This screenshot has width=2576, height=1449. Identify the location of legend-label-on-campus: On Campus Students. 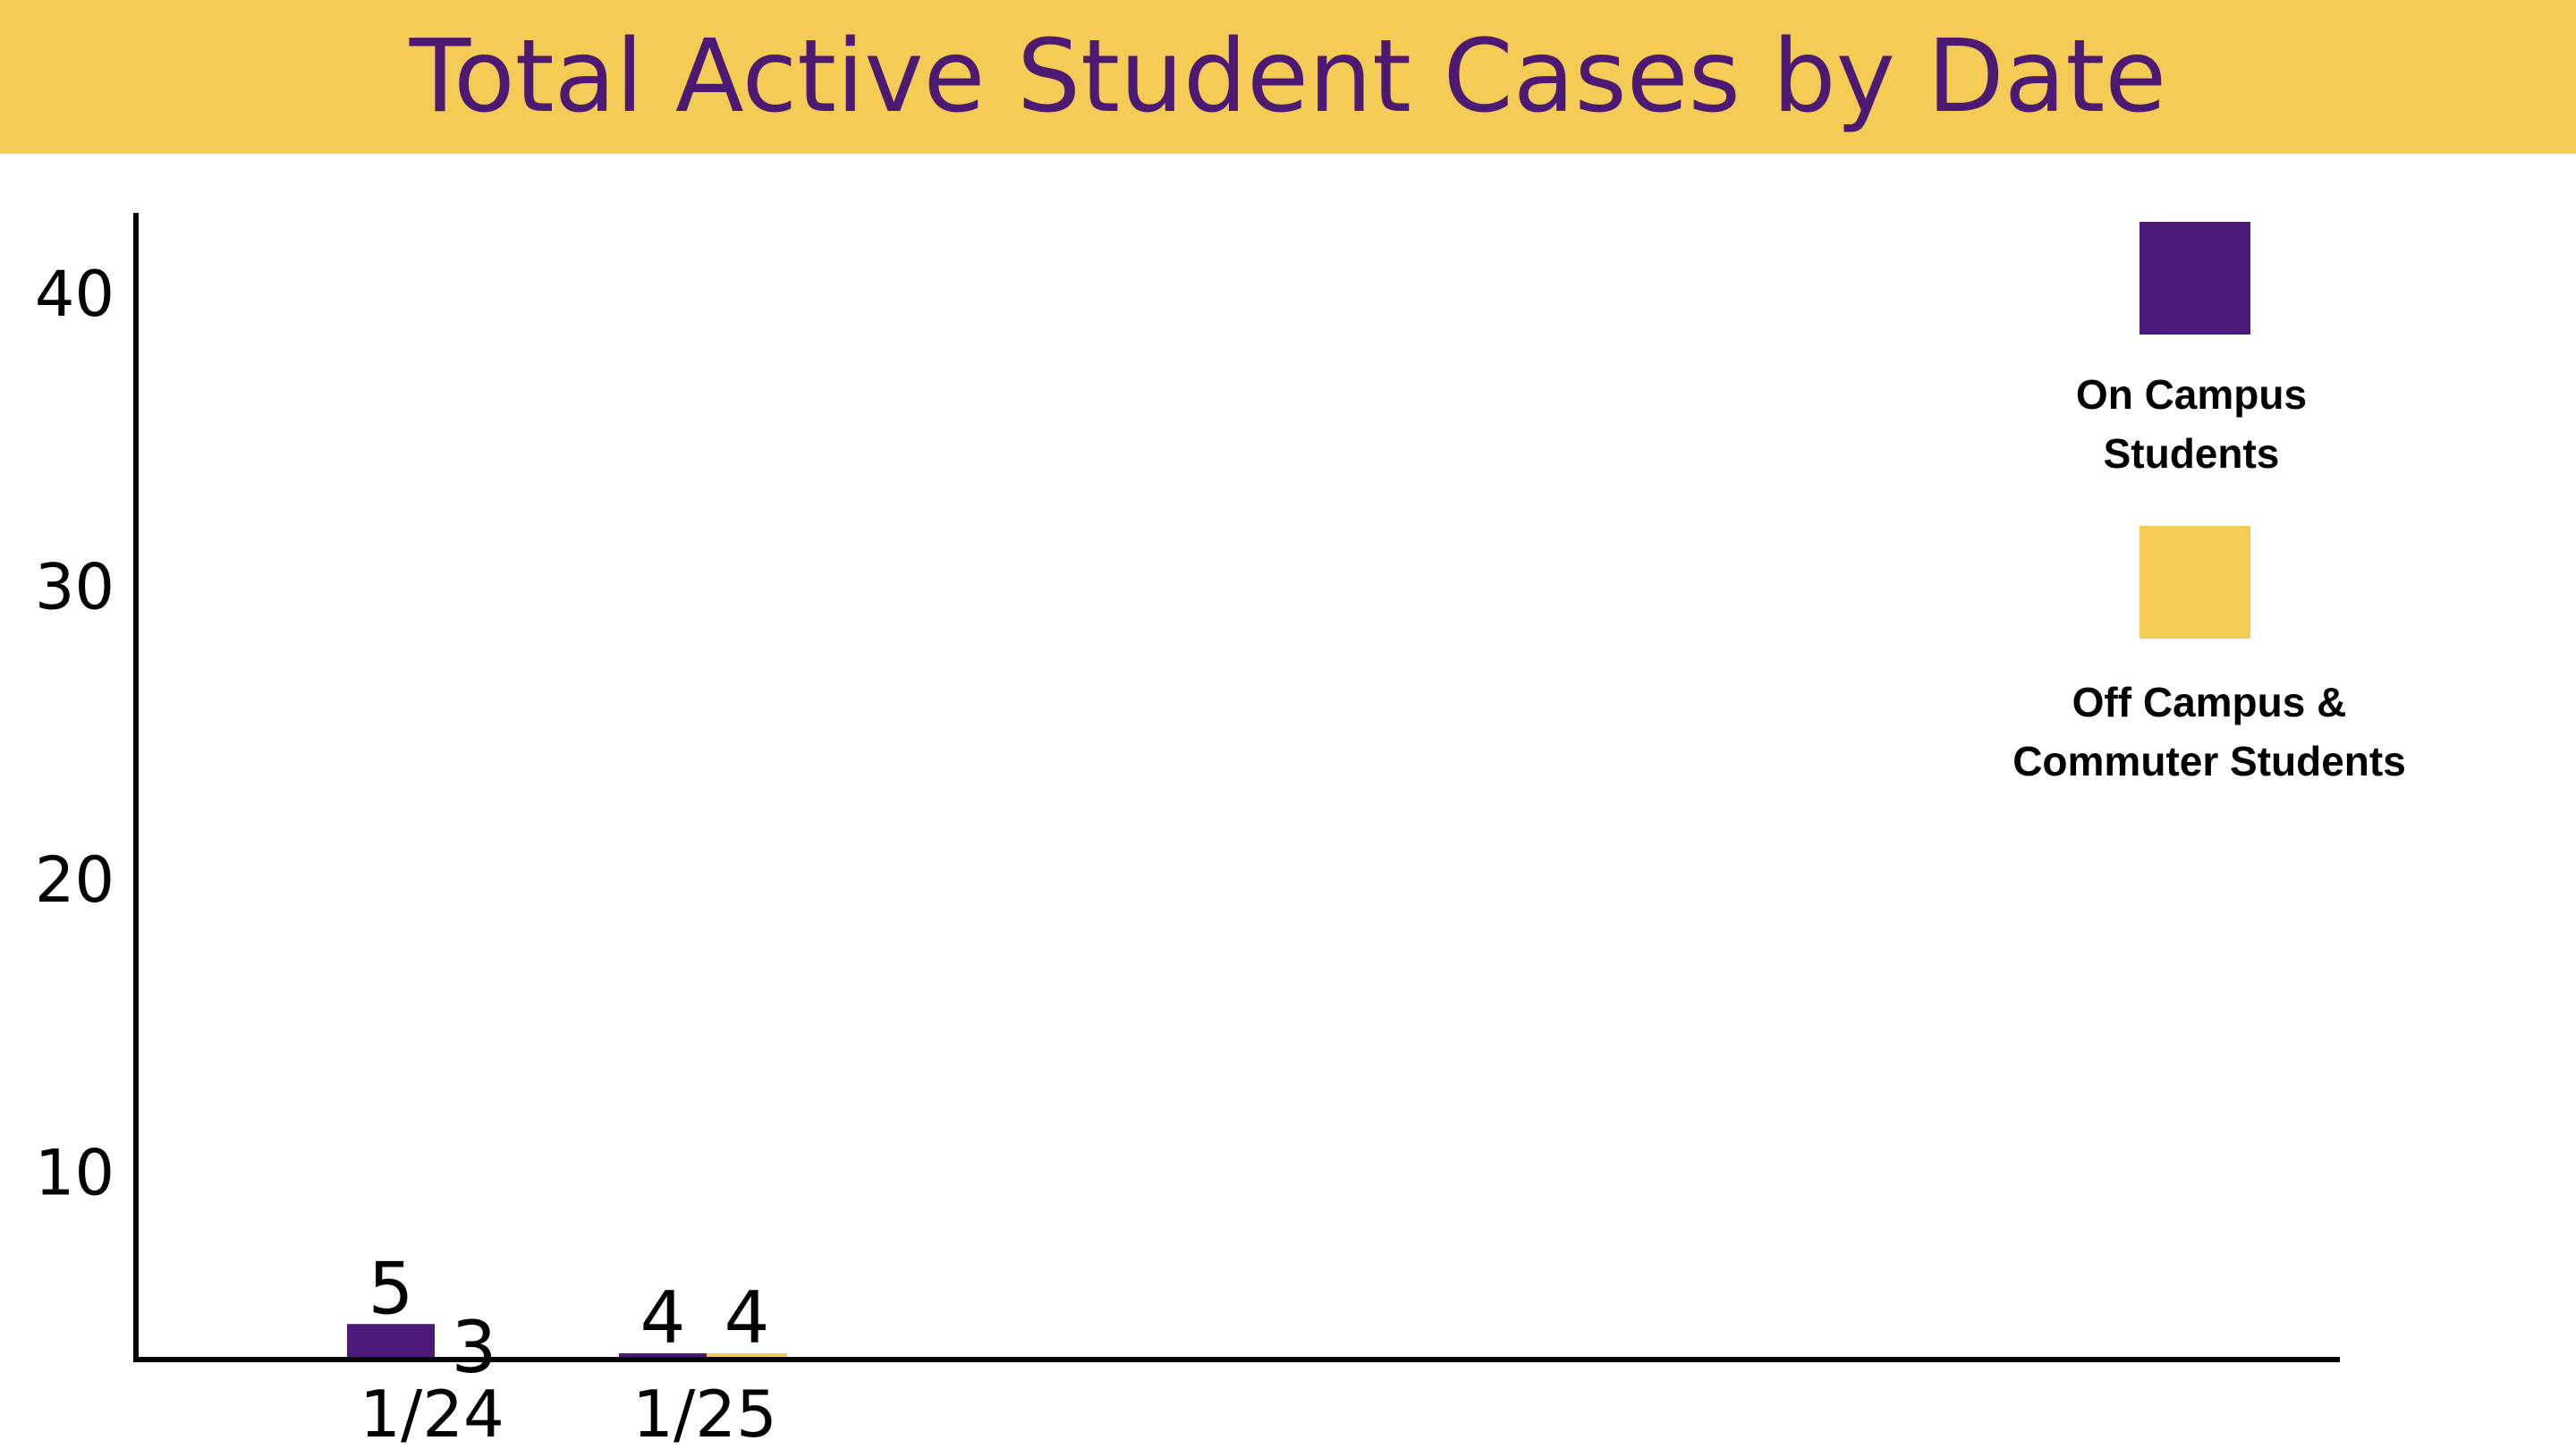
(2191, 424).